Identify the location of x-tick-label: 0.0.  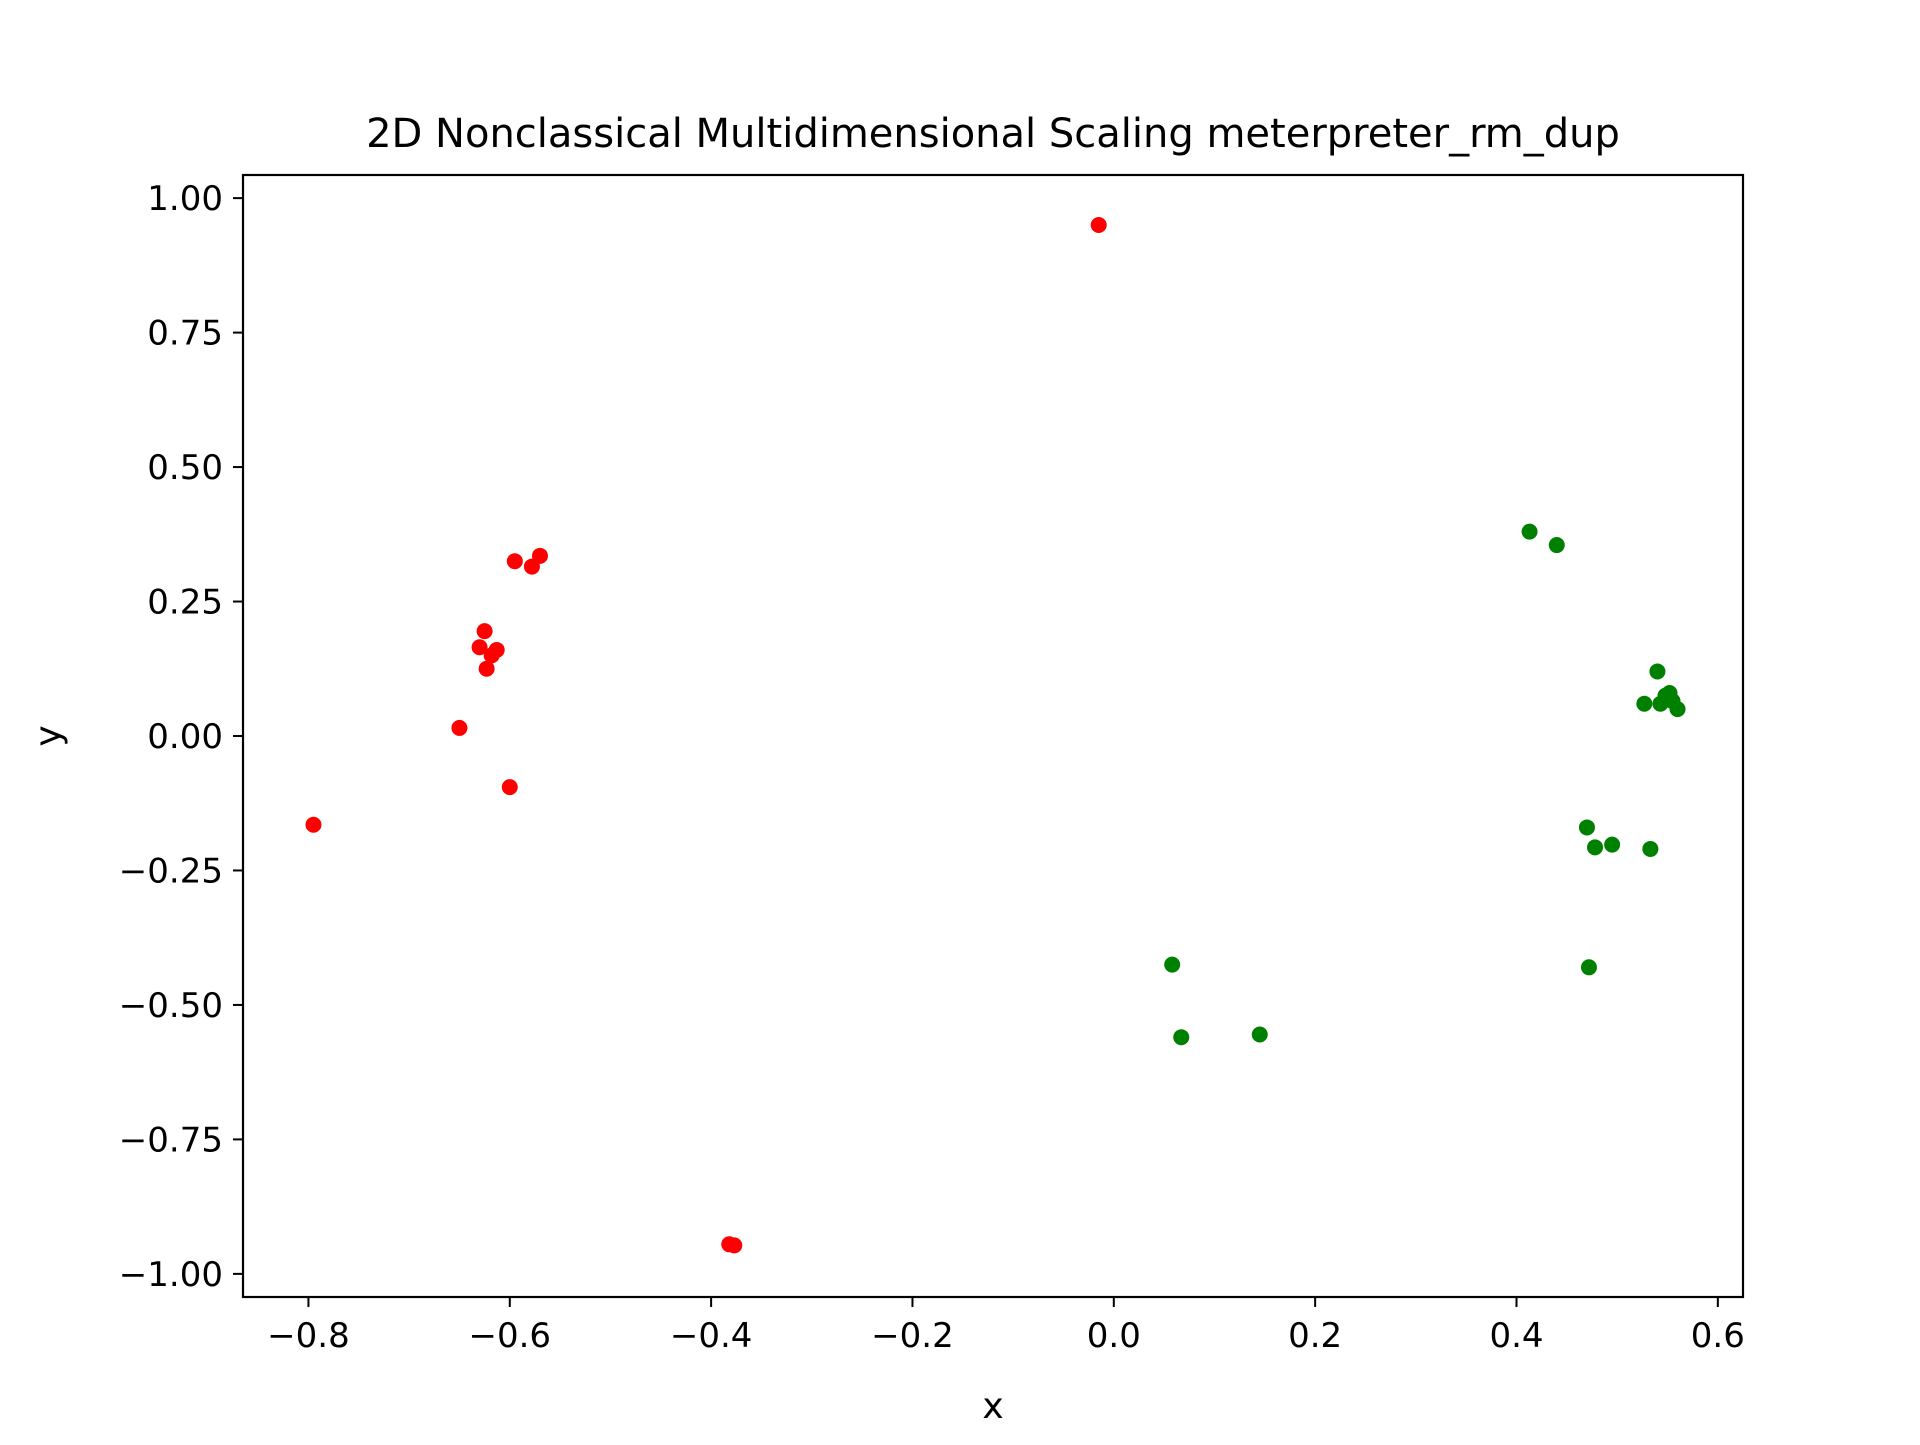
(1114, 1336).